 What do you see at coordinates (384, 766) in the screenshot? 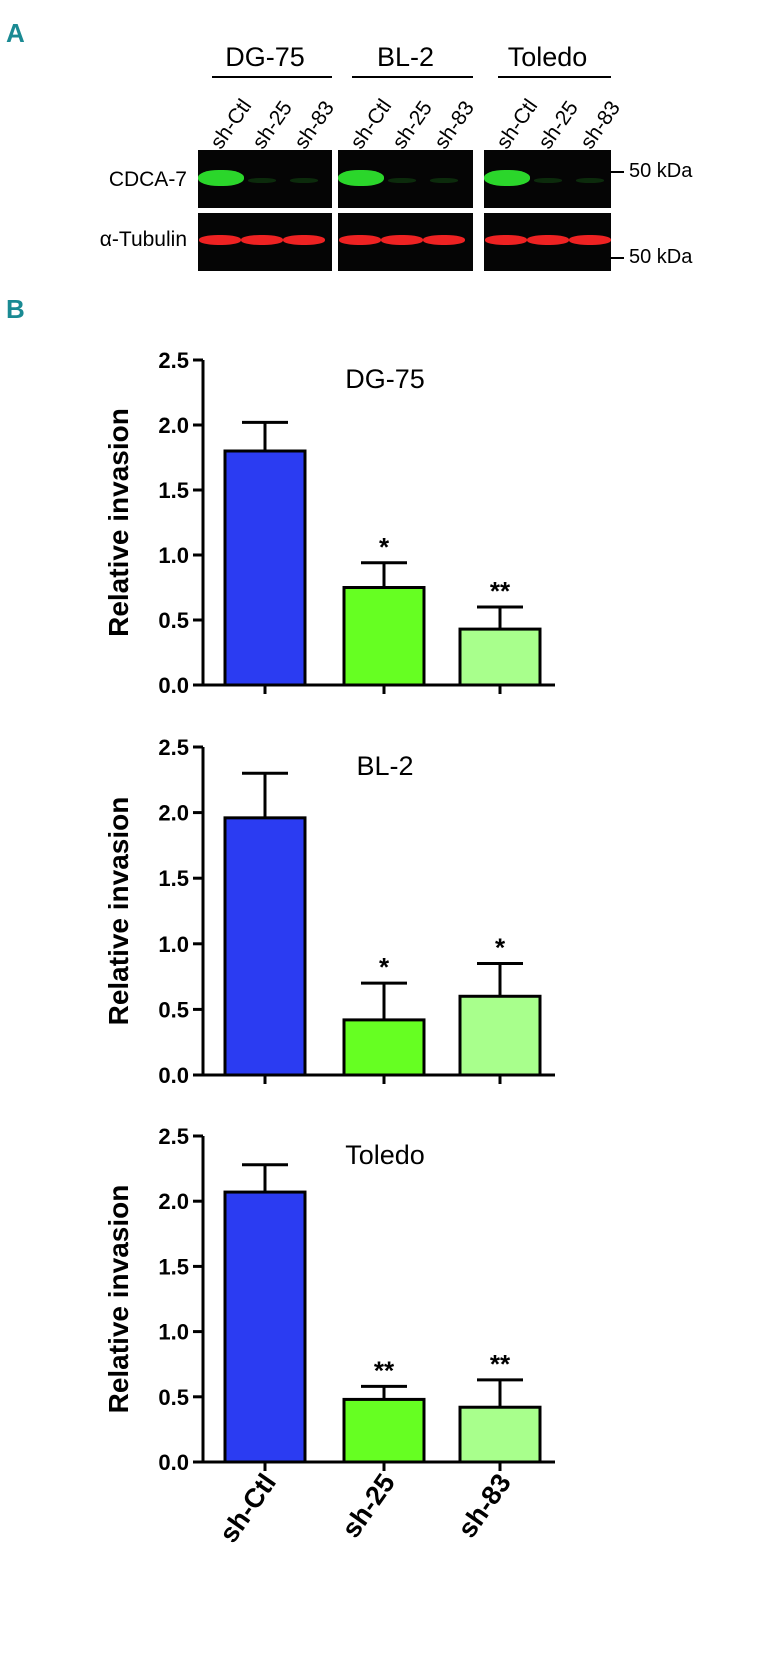
I see `chart-title: BL-2` at bounding box center [384, 766].